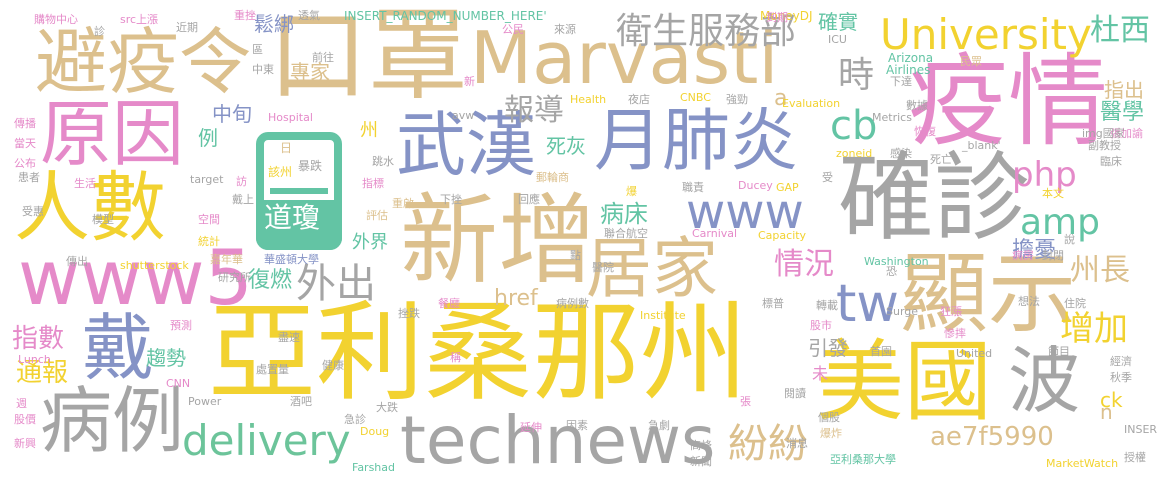 The height and width of the screenshot is (482, 1175). I want to click on word-receive: 受, so click(827, 177).